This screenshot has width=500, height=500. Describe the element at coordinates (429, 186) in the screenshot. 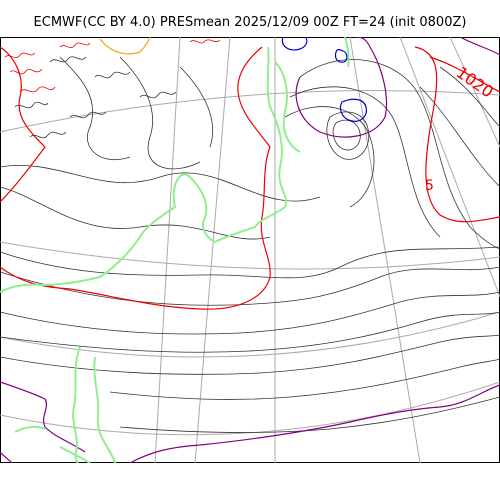

I see `contour-label-5: 5` at that location.